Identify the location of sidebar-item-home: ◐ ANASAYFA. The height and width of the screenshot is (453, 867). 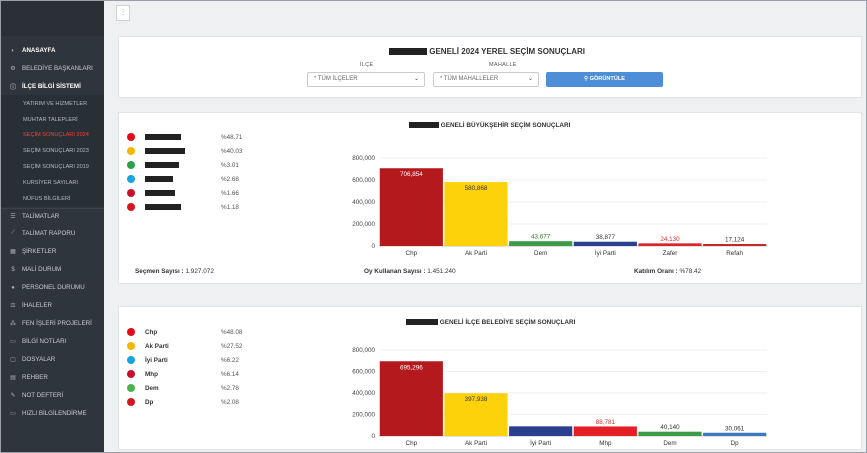
(52, 50).